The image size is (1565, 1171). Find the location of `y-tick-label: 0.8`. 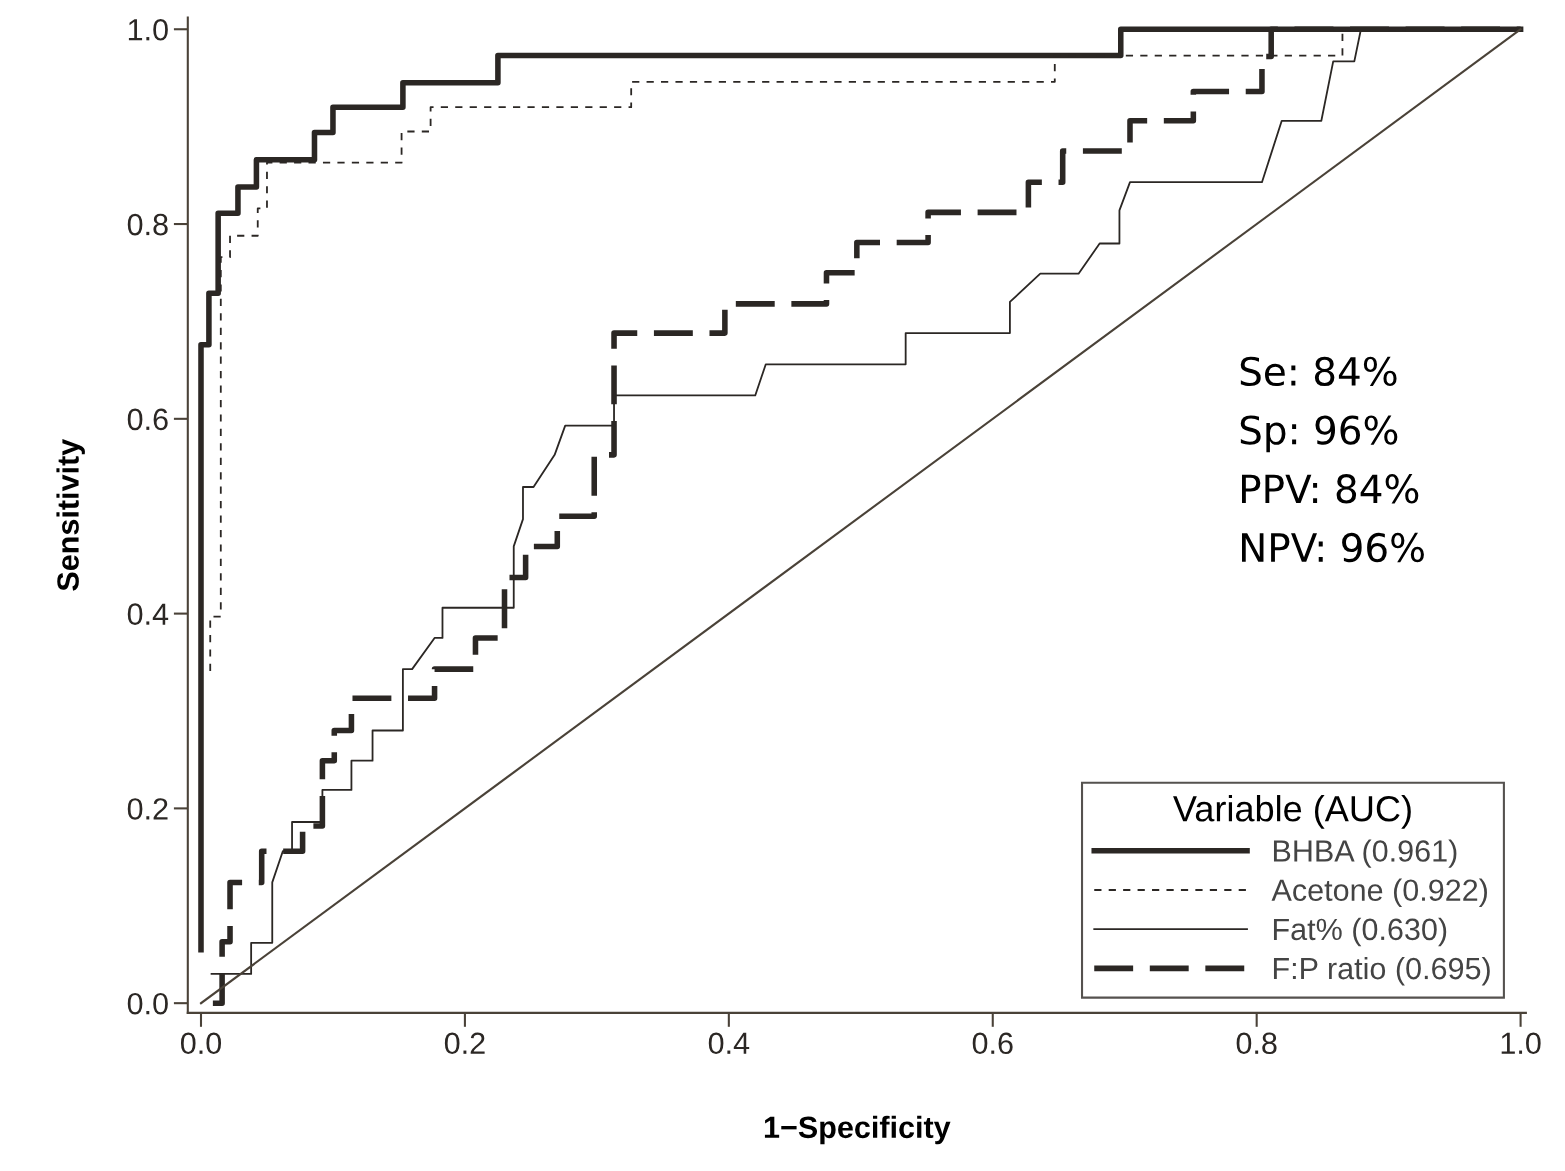

y-tick-label: 0.8 is located at coordinates (147, 224).